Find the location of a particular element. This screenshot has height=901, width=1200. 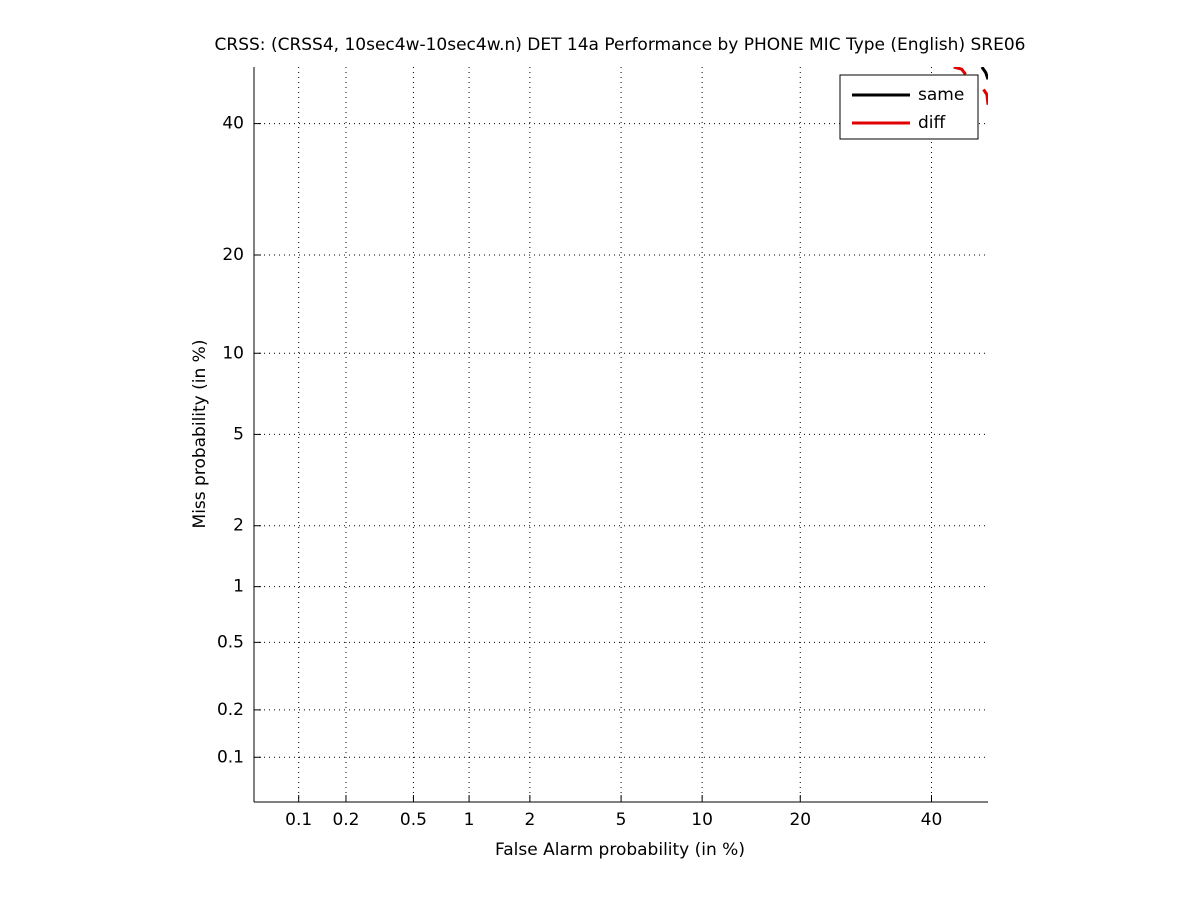

legend-label: diff is located at coordinates (932, 123).